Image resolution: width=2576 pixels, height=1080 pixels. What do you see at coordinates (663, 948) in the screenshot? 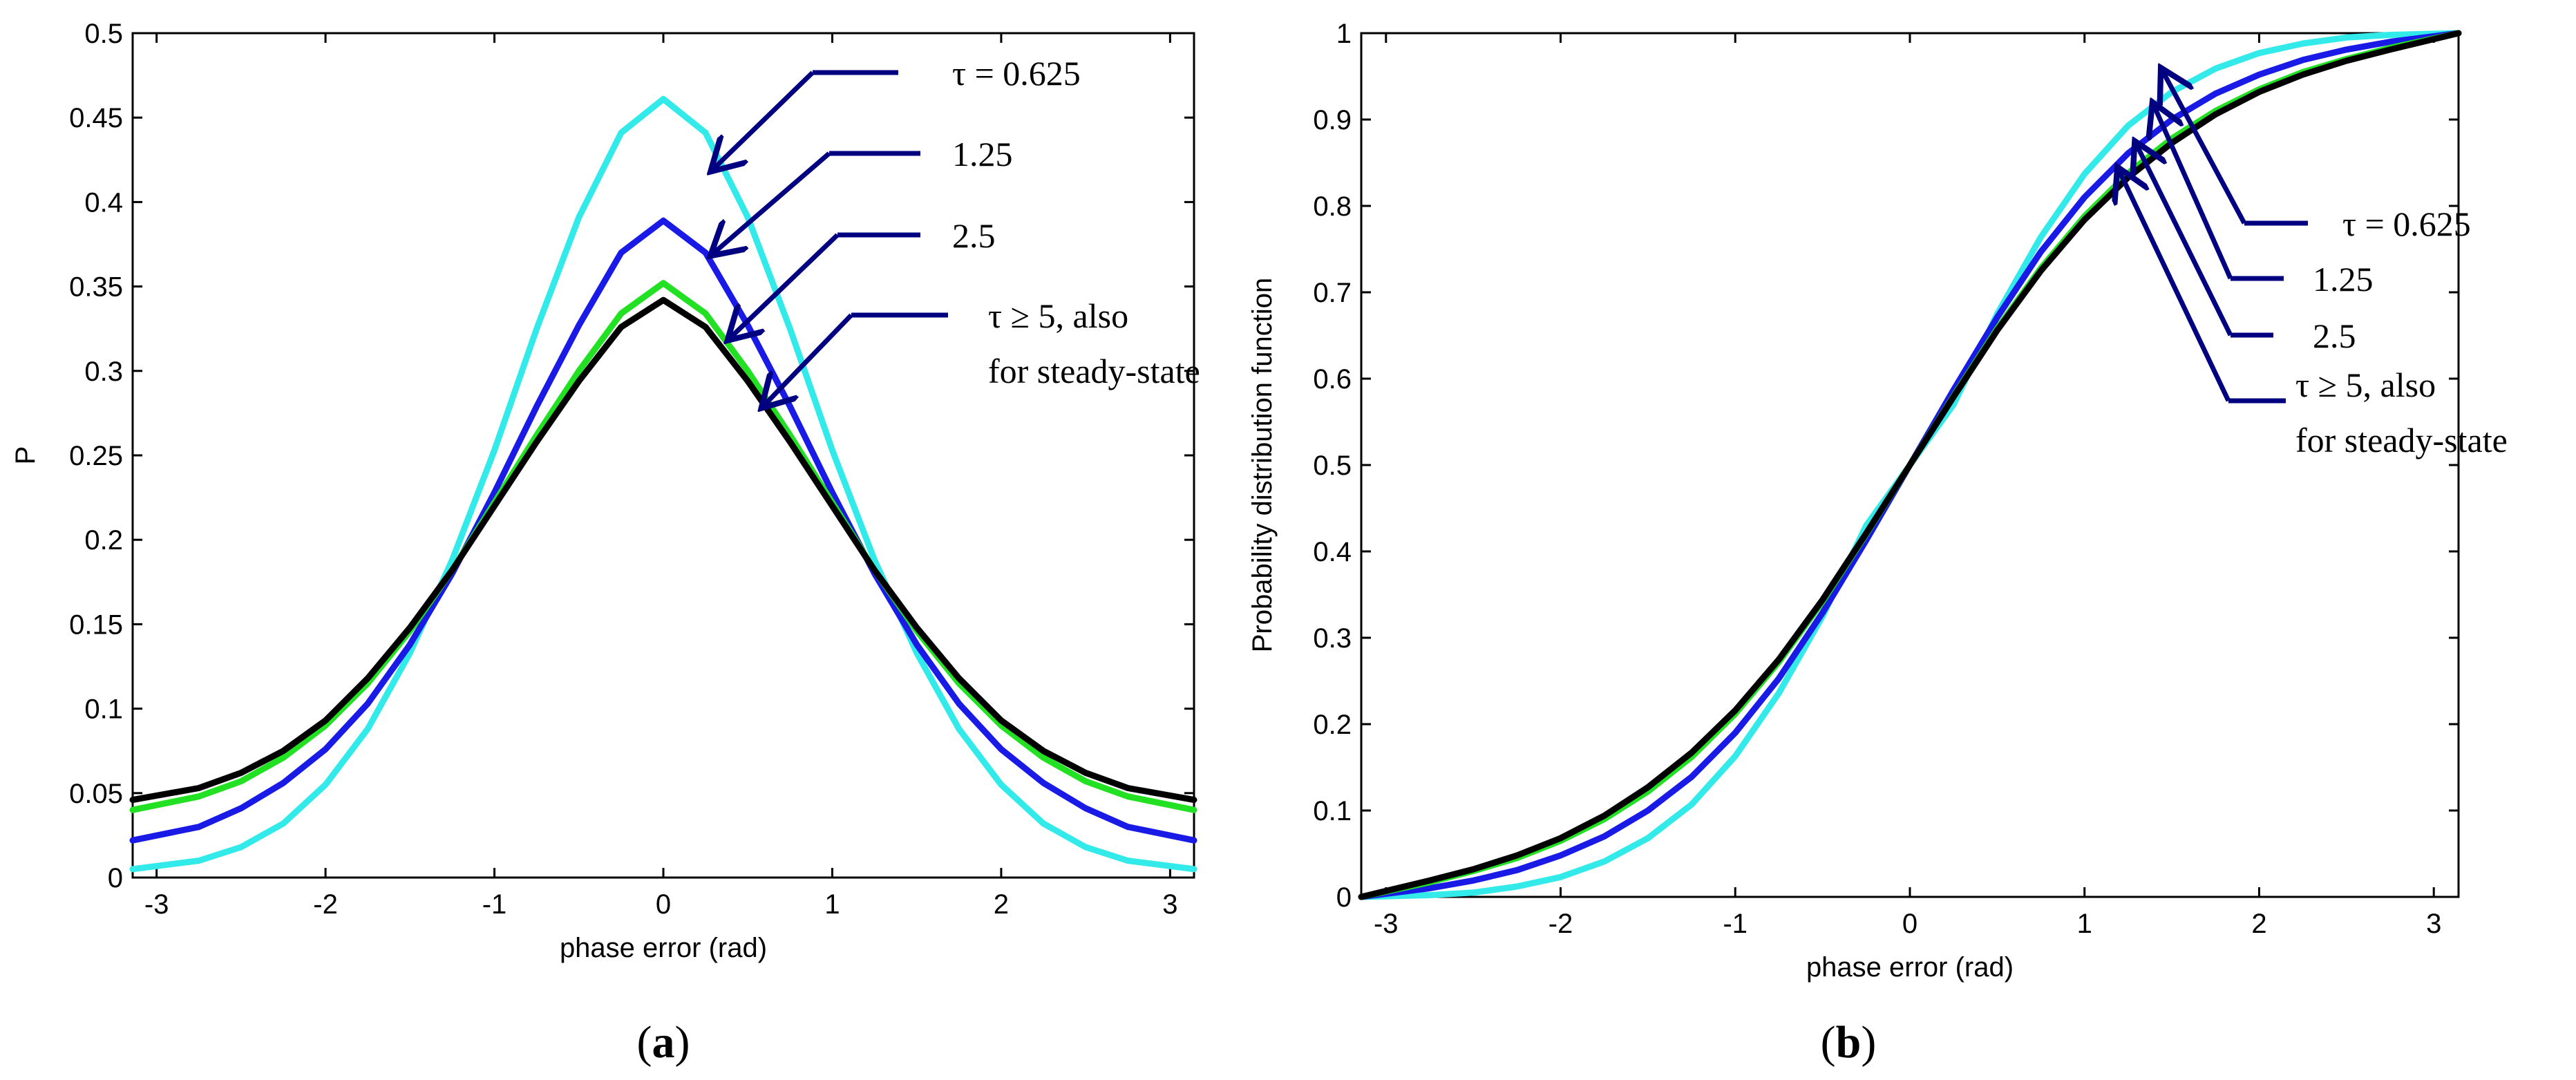
I see `x-axis-label-a: phase error (rad)` at bounding box center [663, 948].